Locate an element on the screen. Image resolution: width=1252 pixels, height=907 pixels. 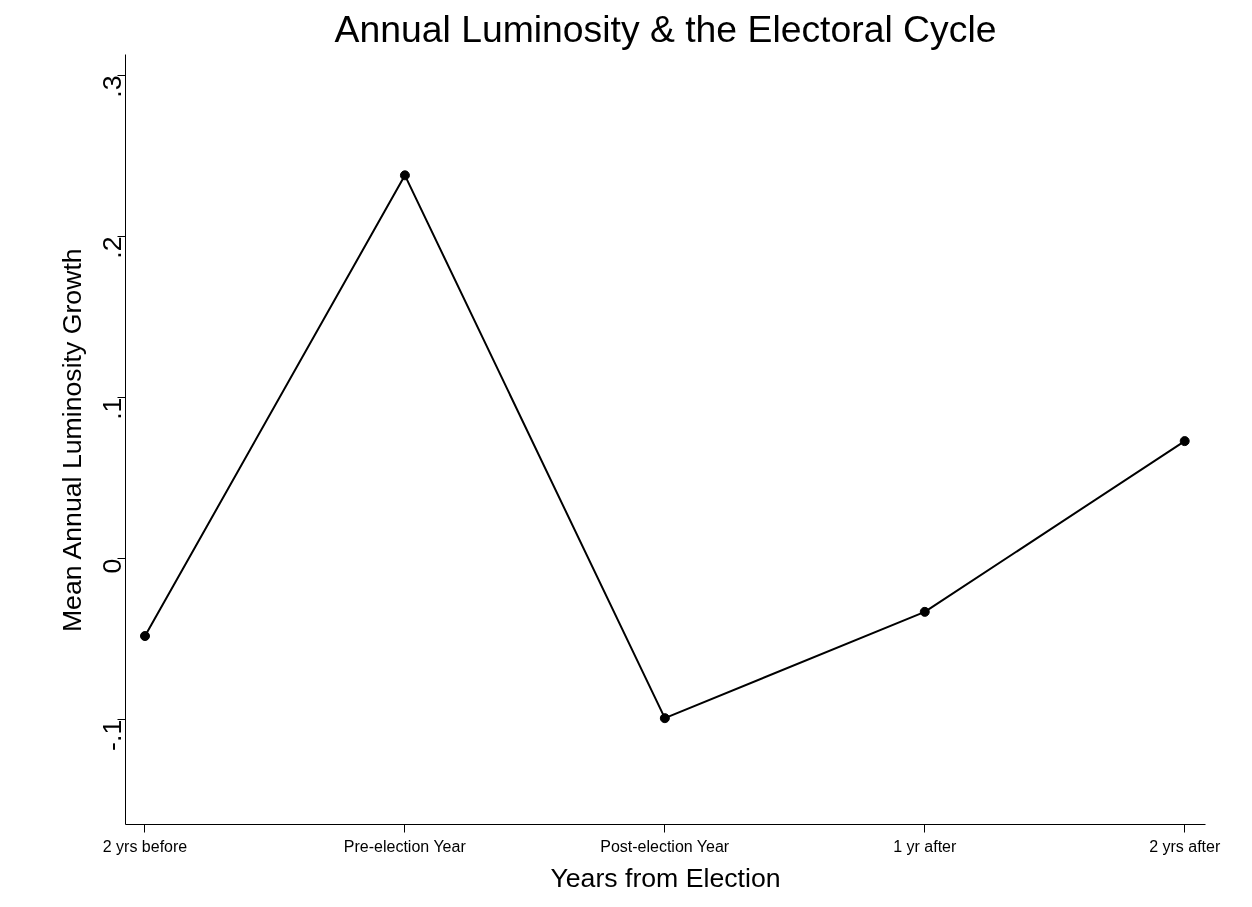
y-axis-title: Mean Annual Luminosity Growth is located at coordinates (71, 440).